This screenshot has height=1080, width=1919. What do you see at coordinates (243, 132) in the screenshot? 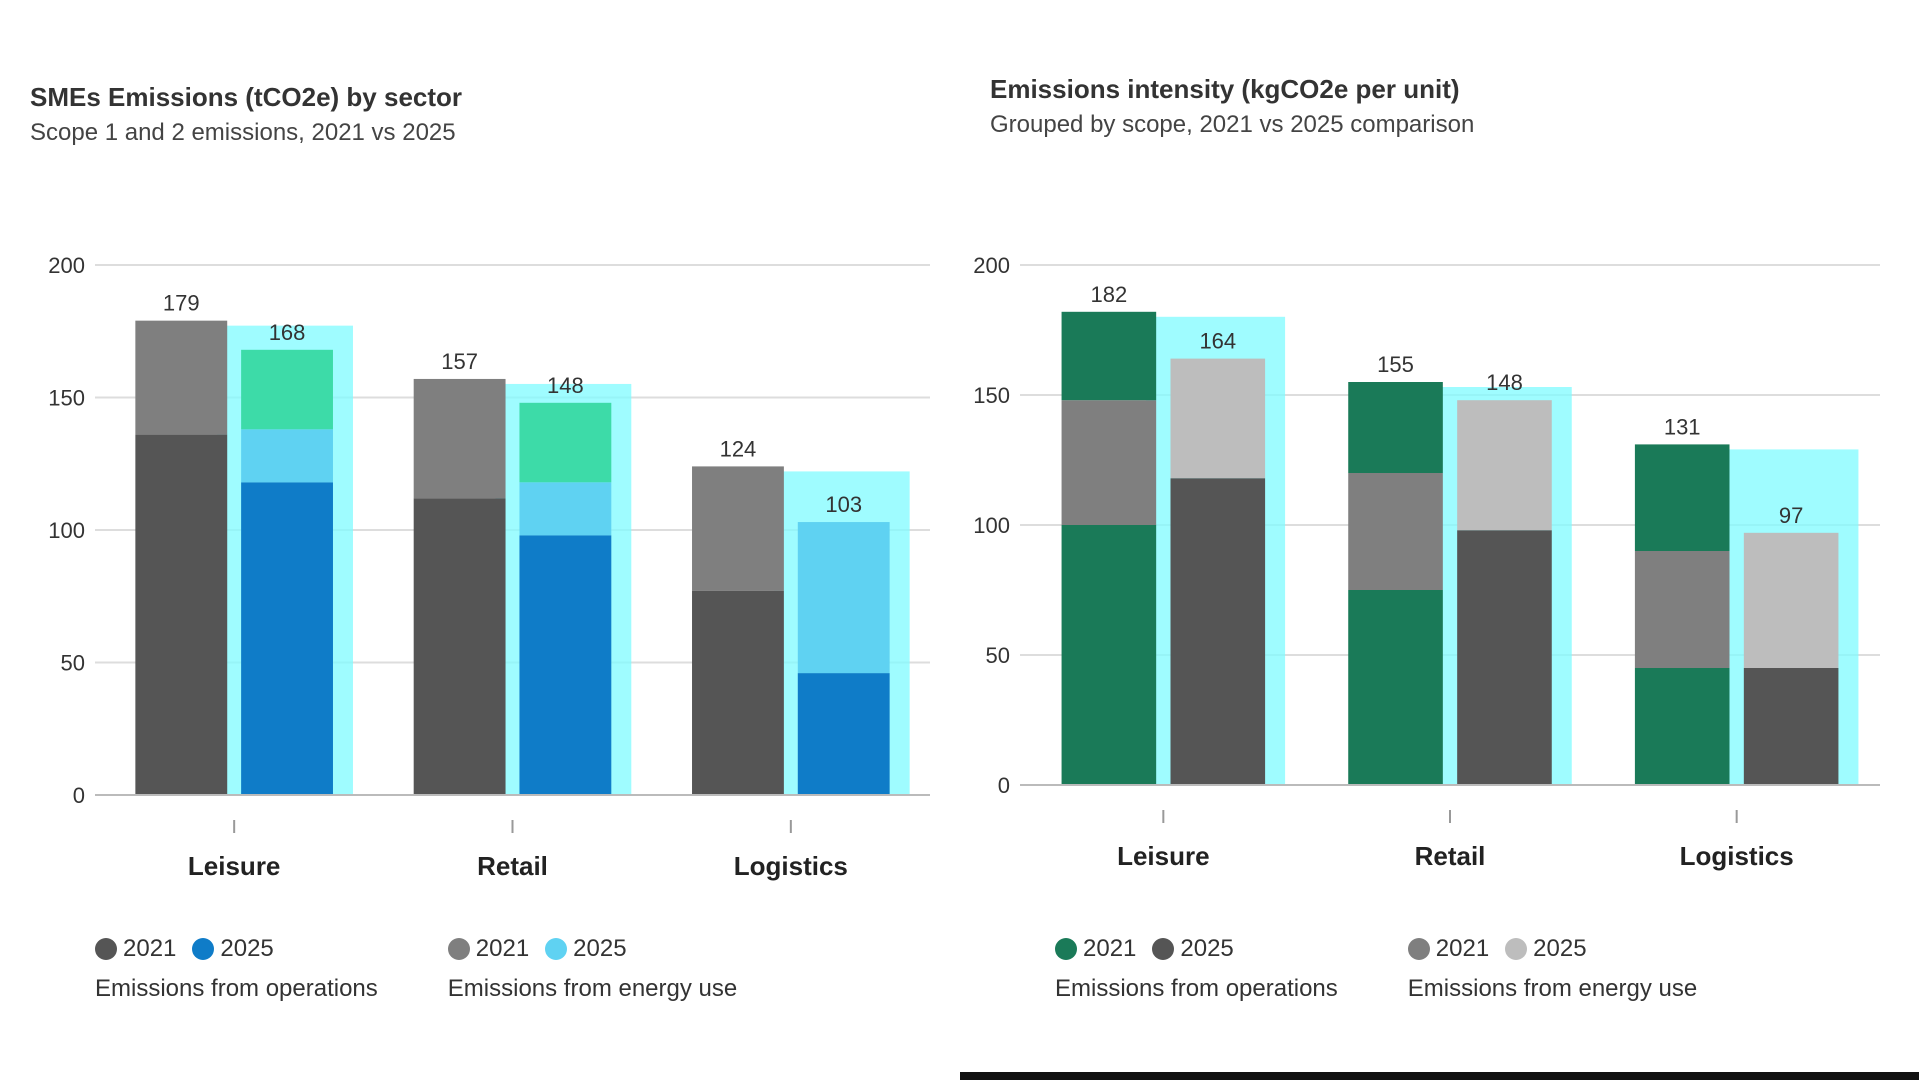
I see `chart-subtitle: Scope 1 and 2 emissions, 2021 vs 2025` at bounding box center [243, 132].